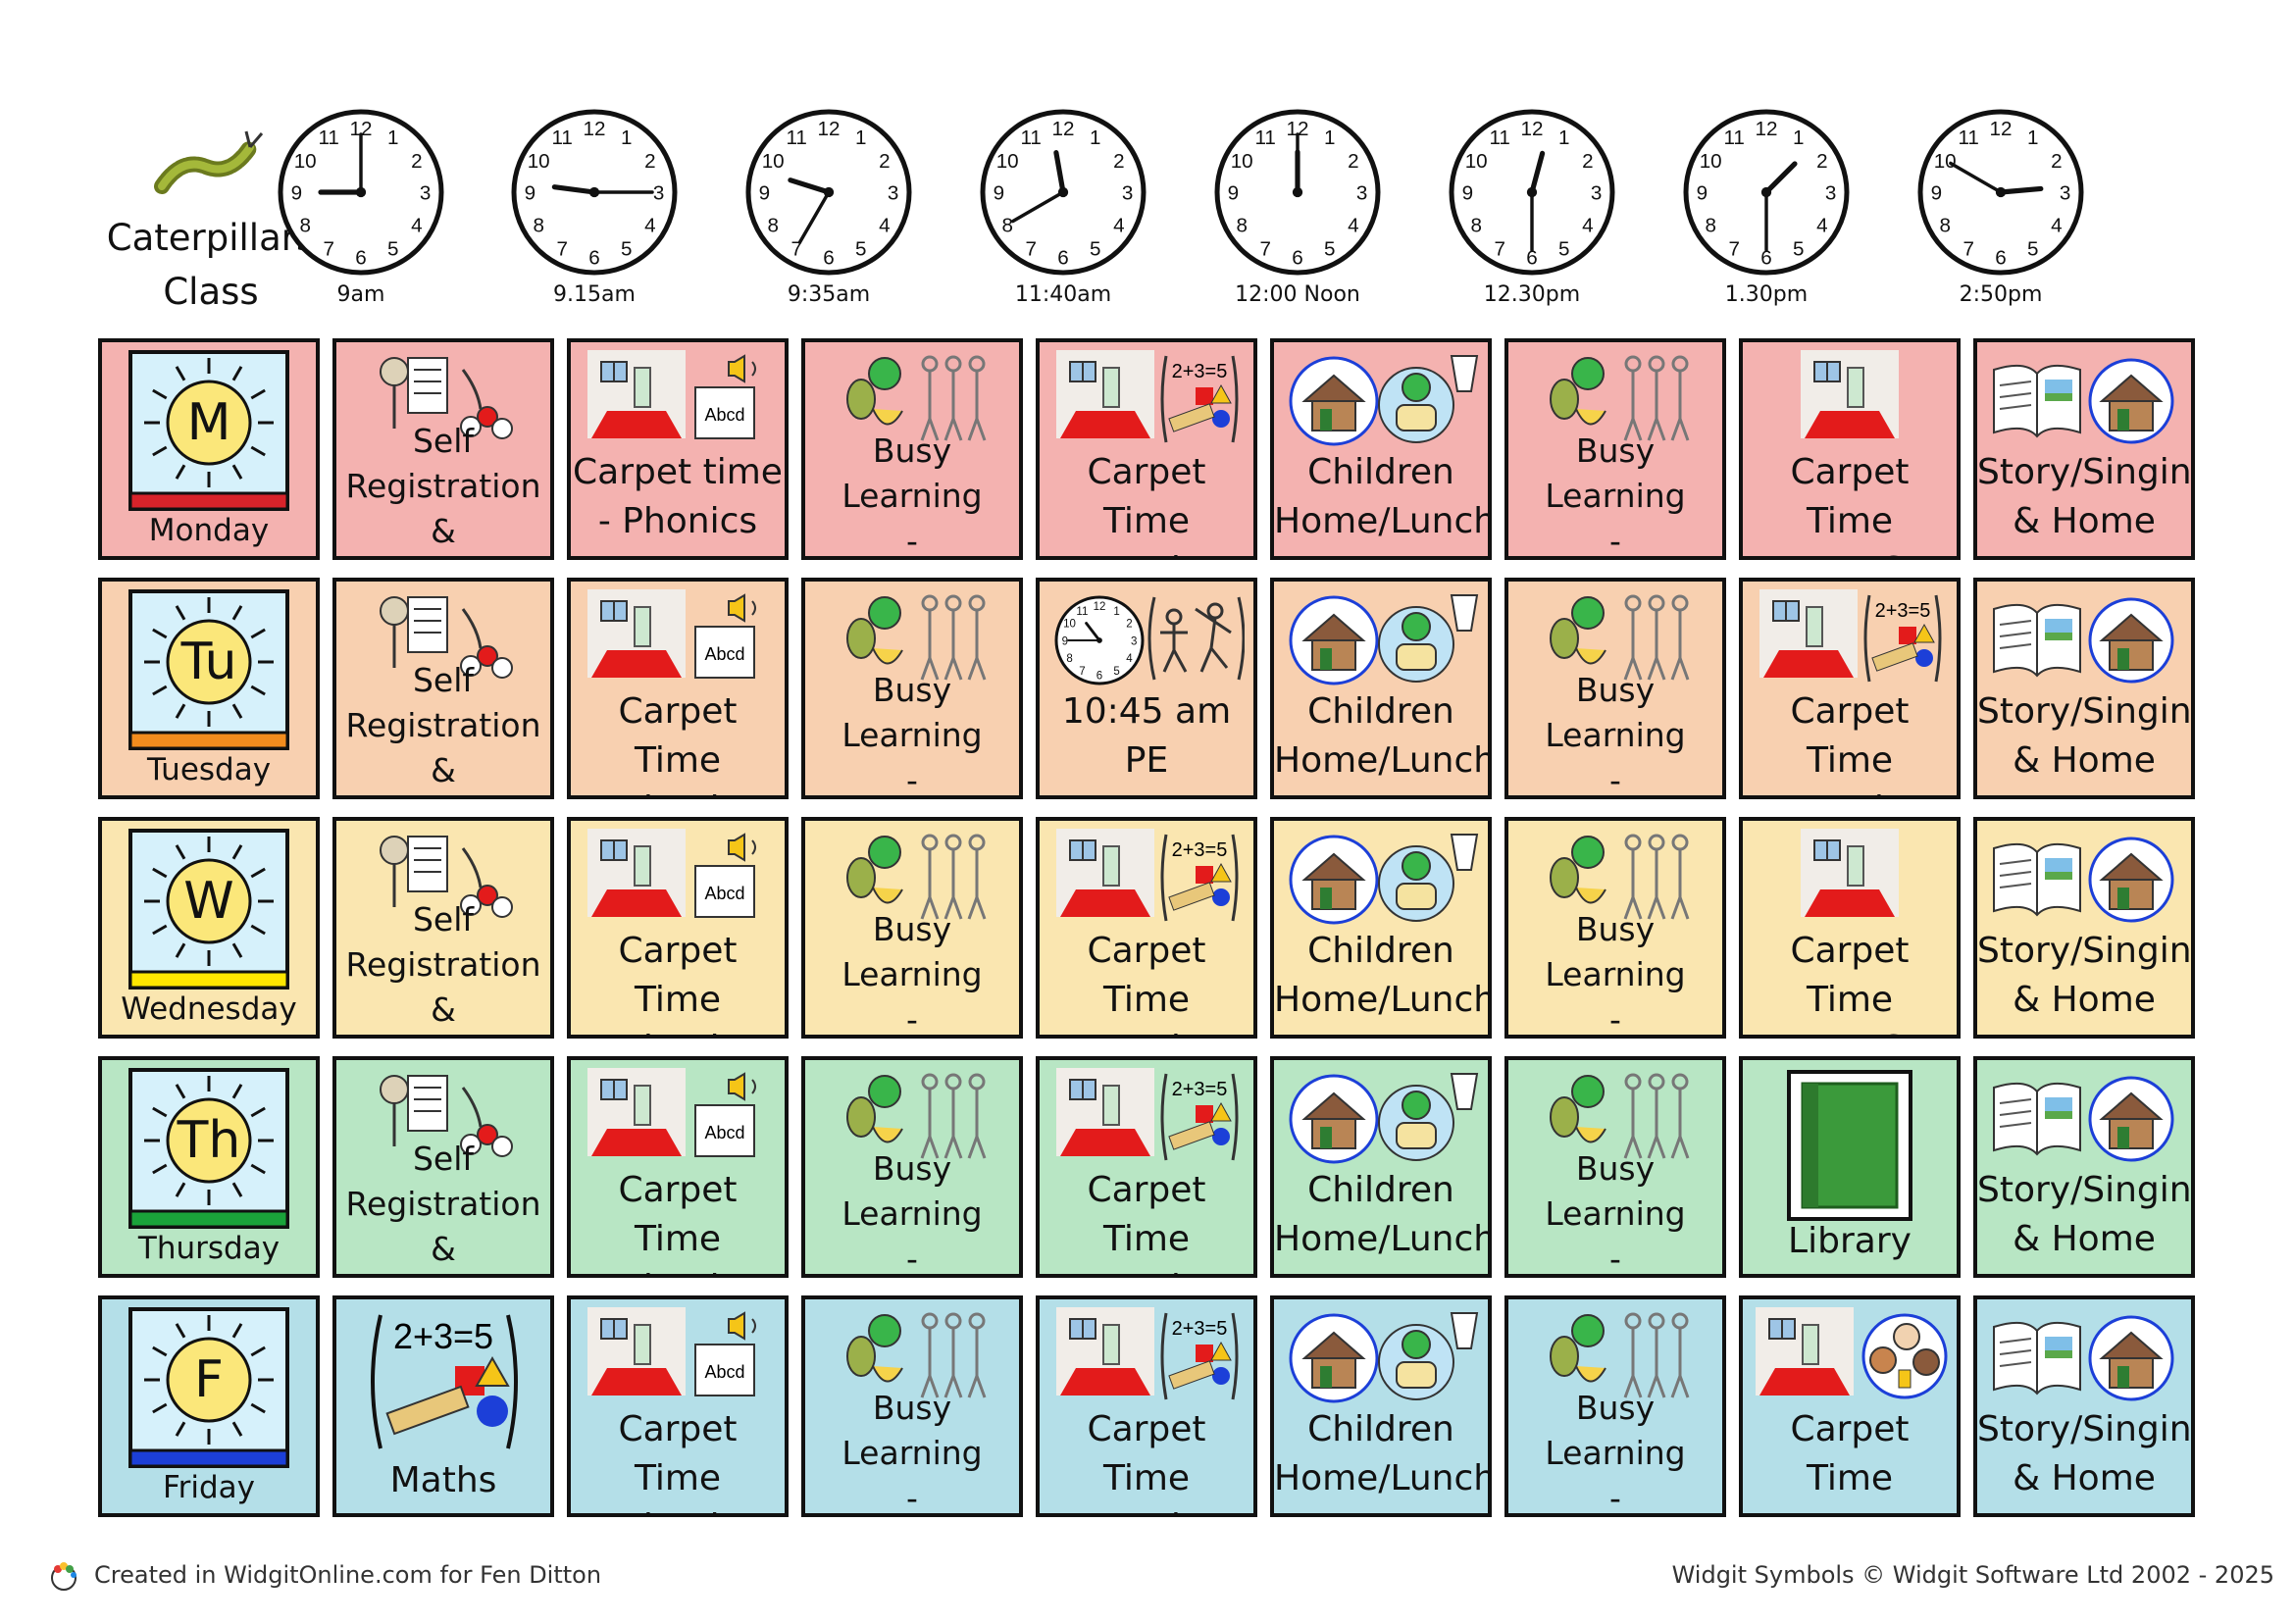 The height and width of the screenshot is (1624, 2294). Describe the element at coordinates (1146, 1356) in the screenshot. I see `carpet-maths-icon: 2+3=5` at that location.